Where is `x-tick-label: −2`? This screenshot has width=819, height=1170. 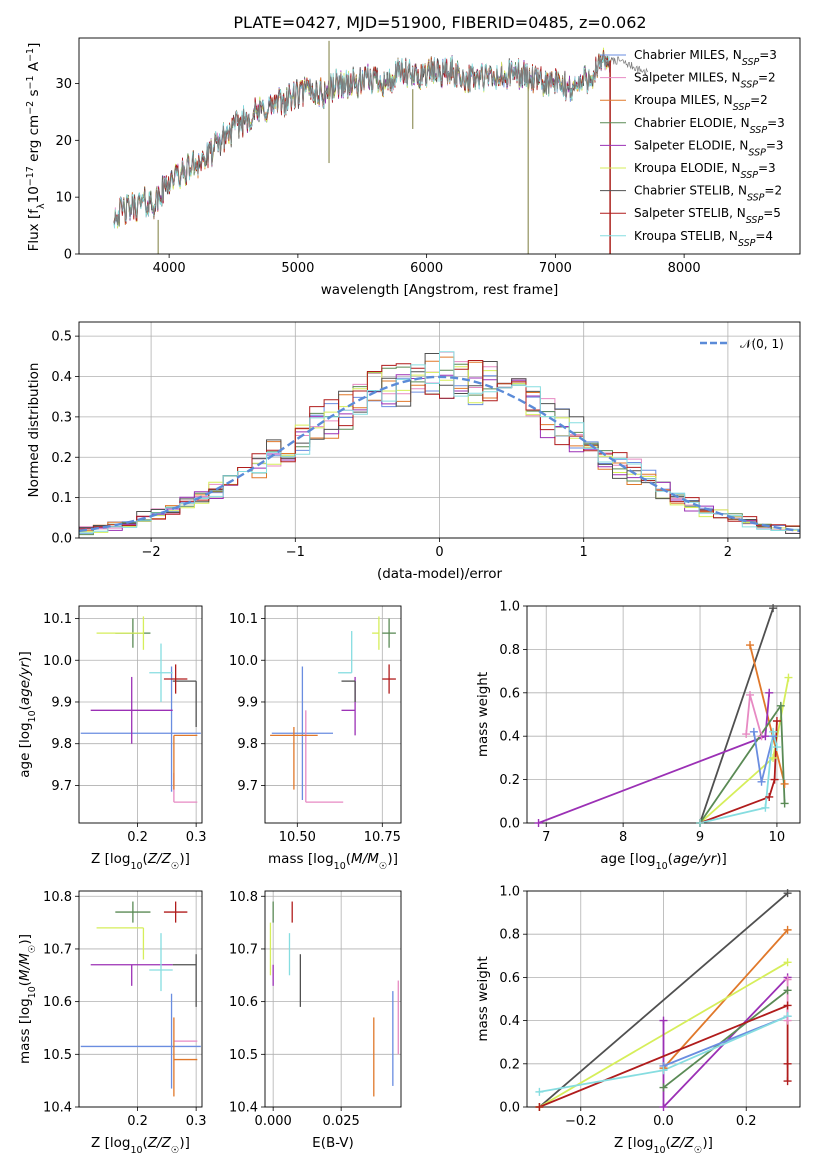 x-tick-label: −2 is located at coordinates (151, 552).